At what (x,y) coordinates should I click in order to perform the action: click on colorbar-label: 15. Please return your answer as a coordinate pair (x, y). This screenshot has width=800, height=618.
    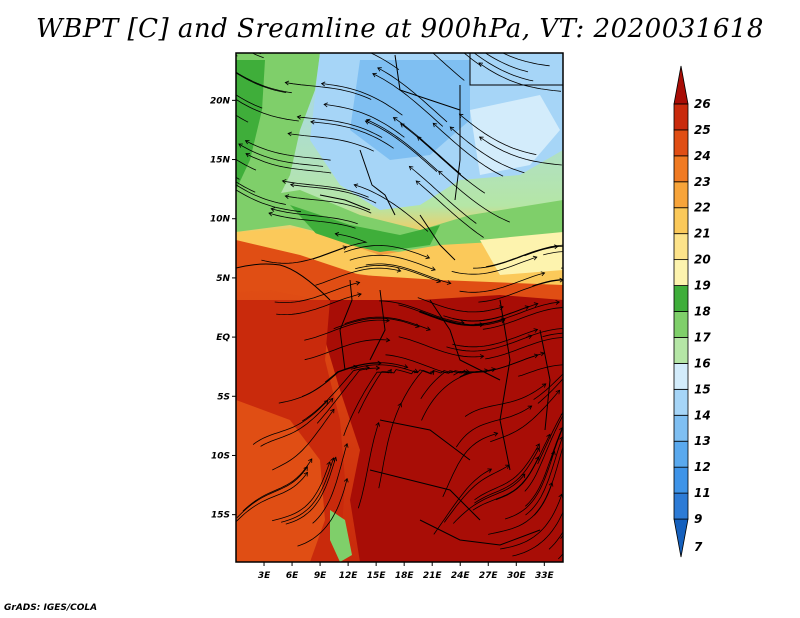
    Looking at the image, I should click on (702, 389).